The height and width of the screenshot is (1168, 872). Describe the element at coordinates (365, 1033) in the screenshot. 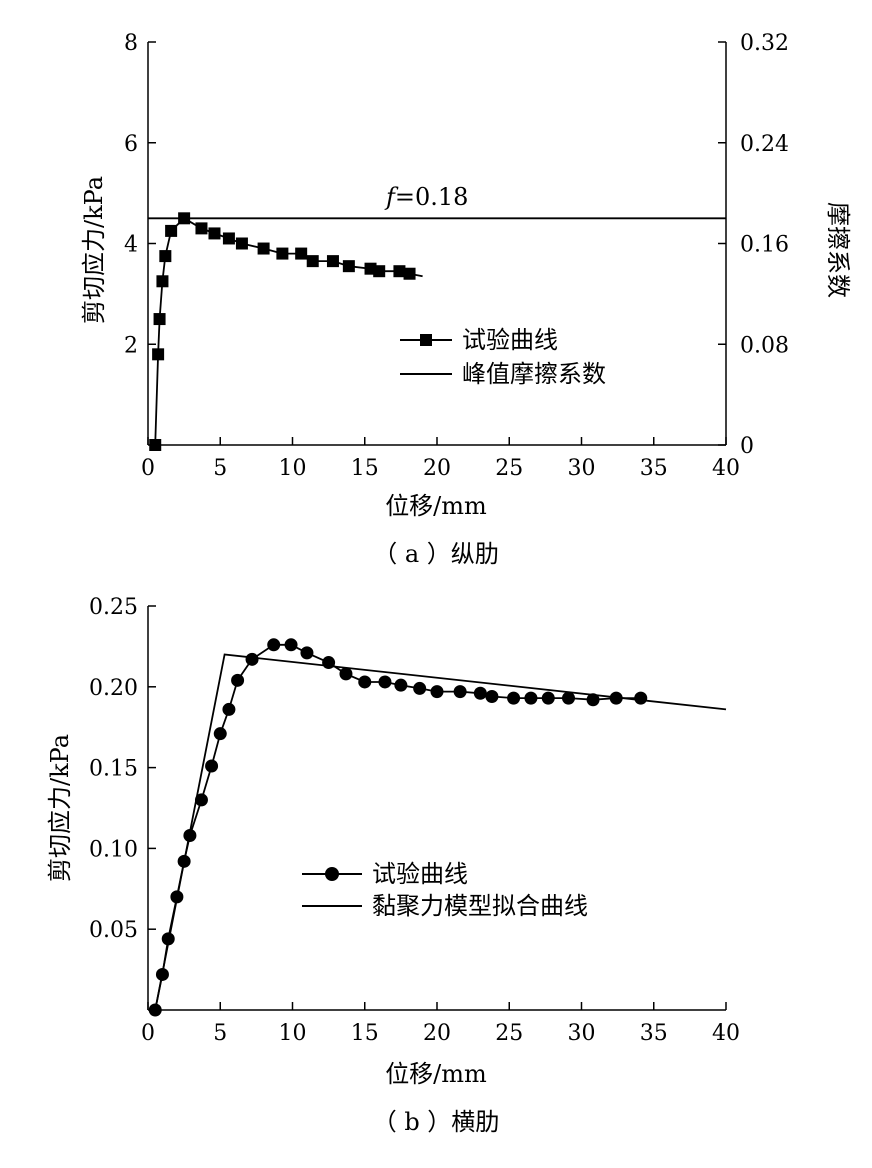

I see `b-x-tick-label: 15` at that location.